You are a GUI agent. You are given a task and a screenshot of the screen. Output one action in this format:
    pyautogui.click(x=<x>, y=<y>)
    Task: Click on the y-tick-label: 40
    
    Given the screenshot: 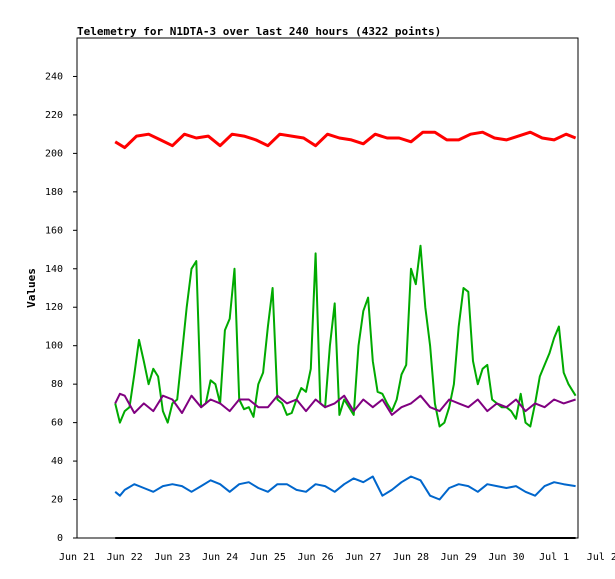 What is the action you would take?
    pyautogui.click(x=57, y=461)
    